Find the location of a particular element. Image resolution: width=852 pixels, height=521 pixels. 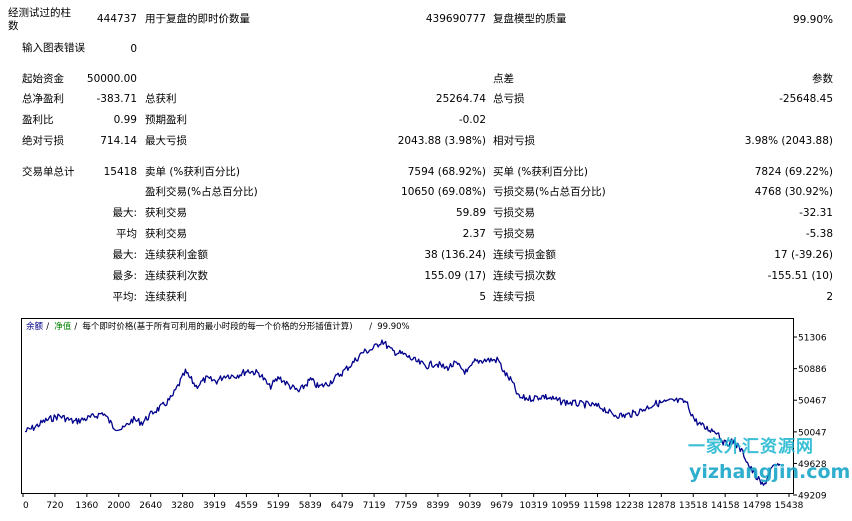

x-tick-label: 720 is located at coordinates (54, 506).